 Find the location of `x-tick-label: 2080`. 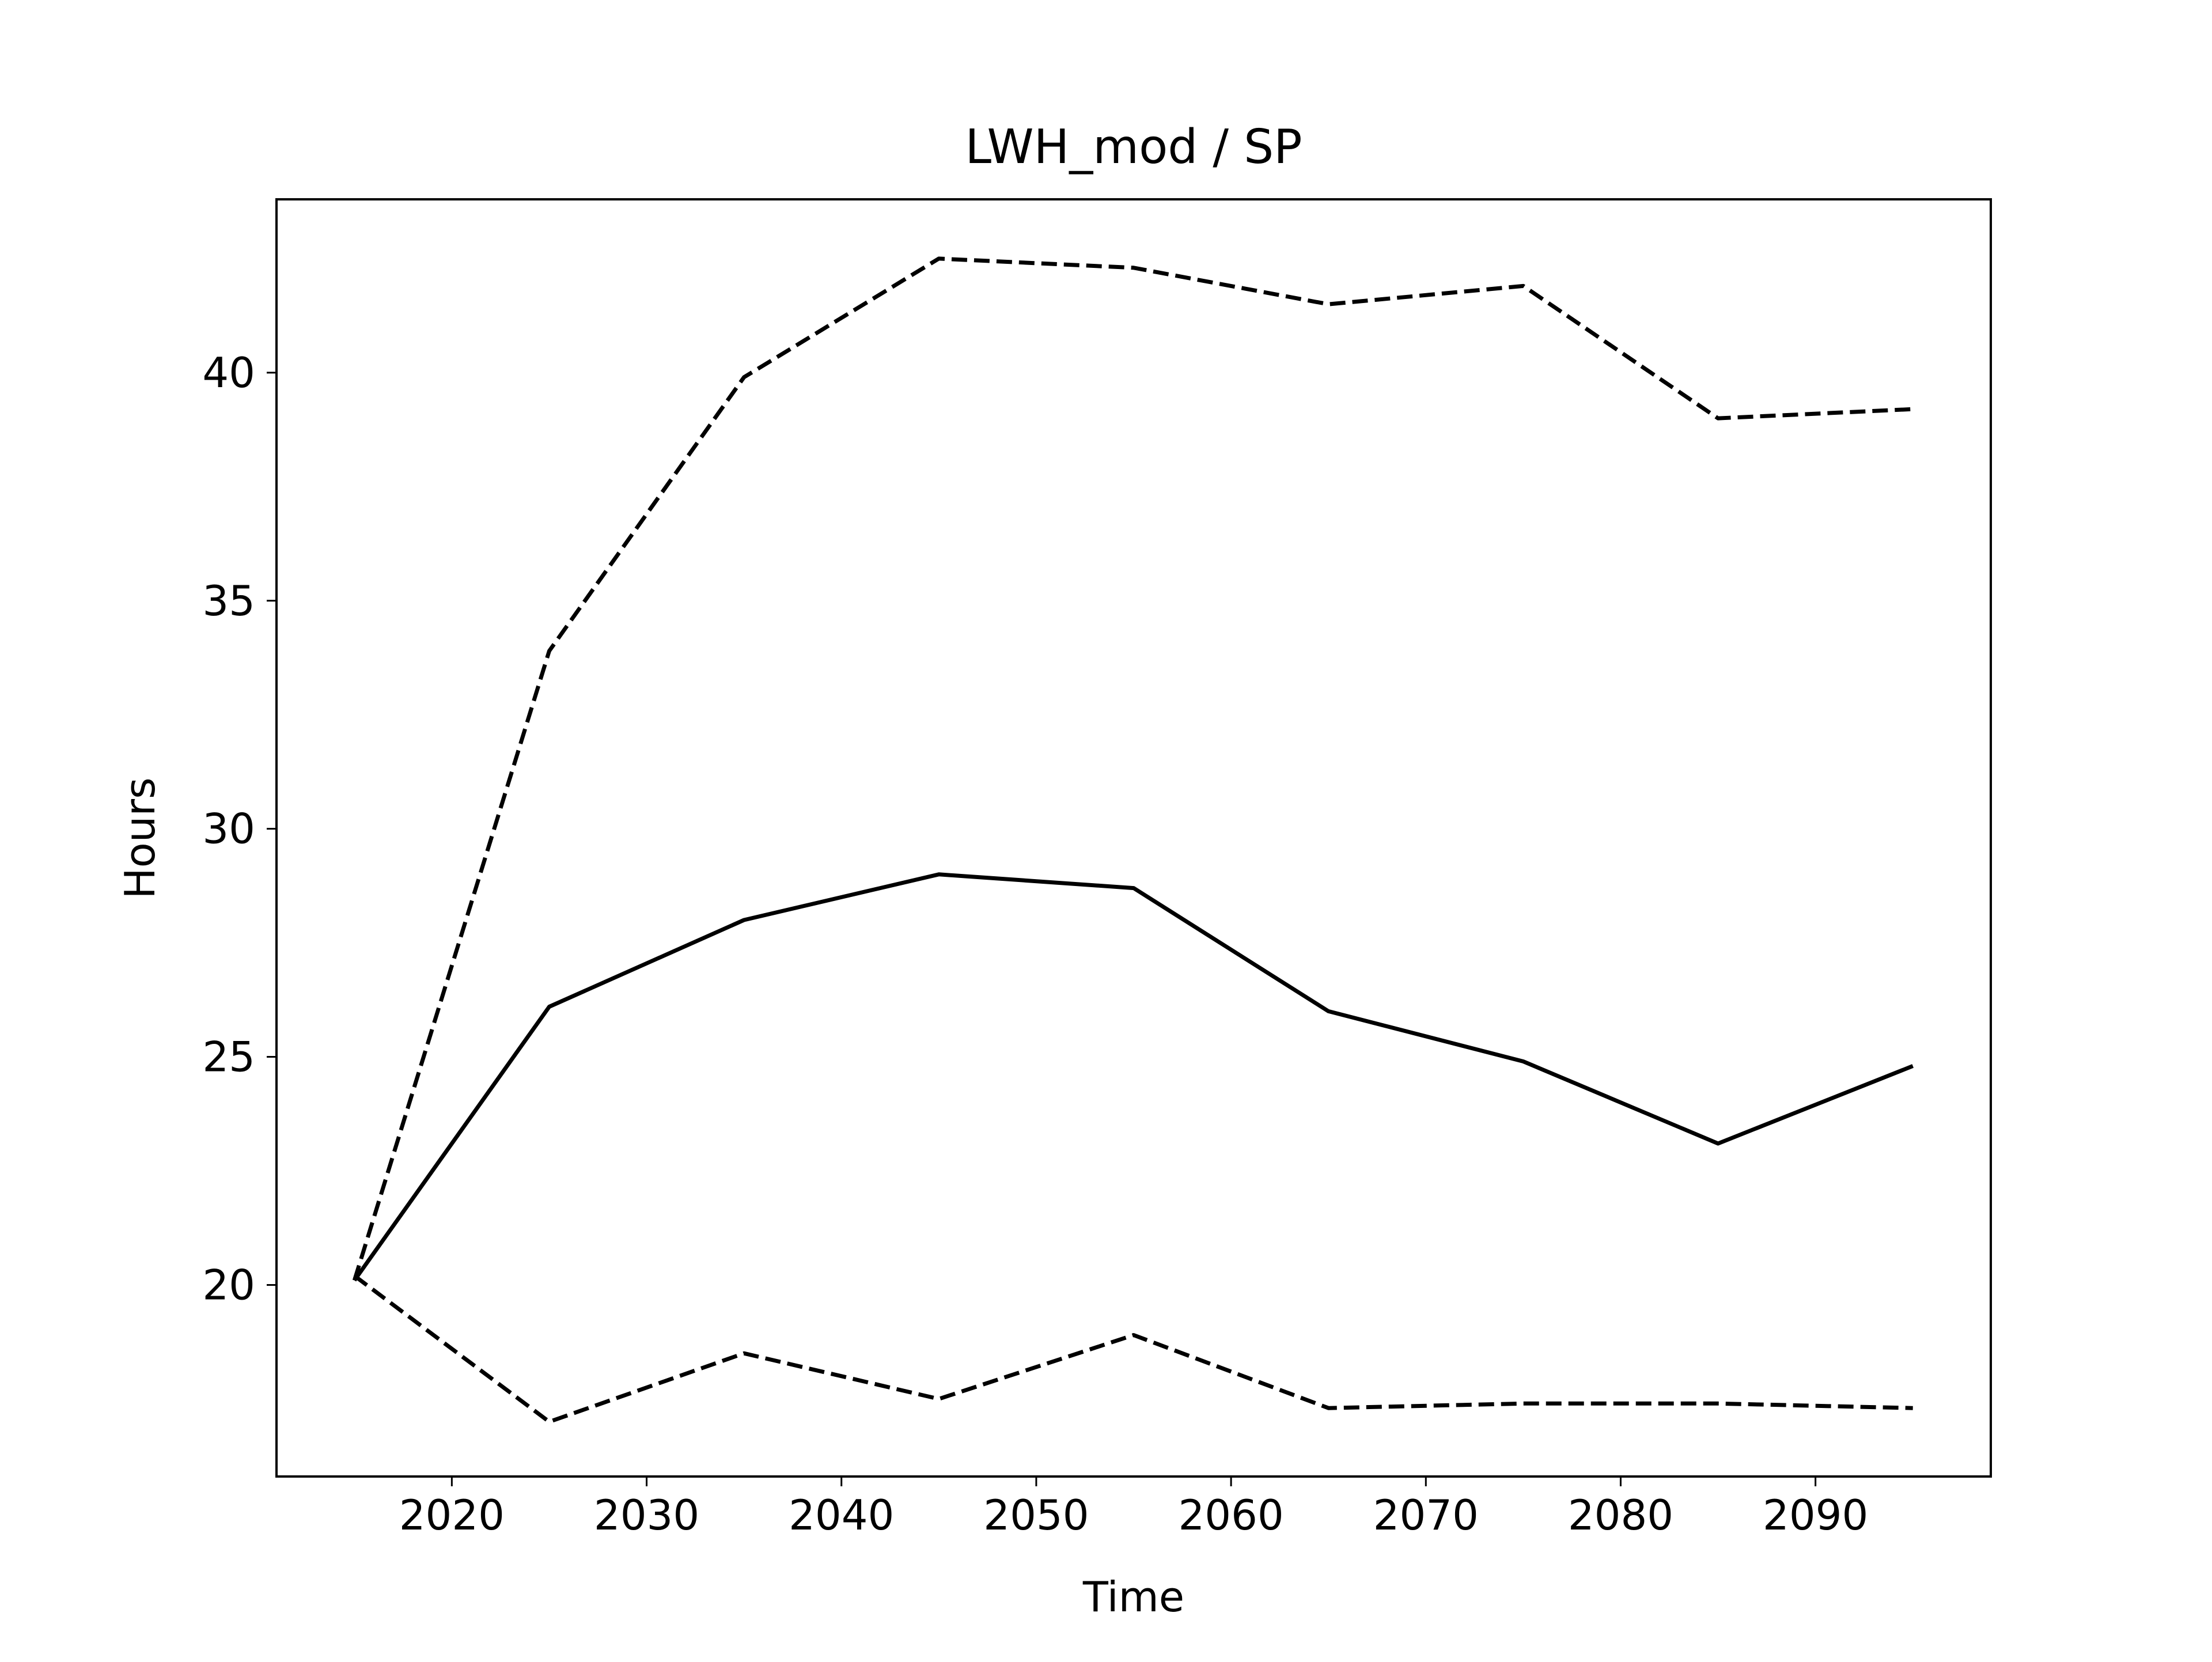

x-tick-label: 2080 is located at coordinates (1620, 1515).